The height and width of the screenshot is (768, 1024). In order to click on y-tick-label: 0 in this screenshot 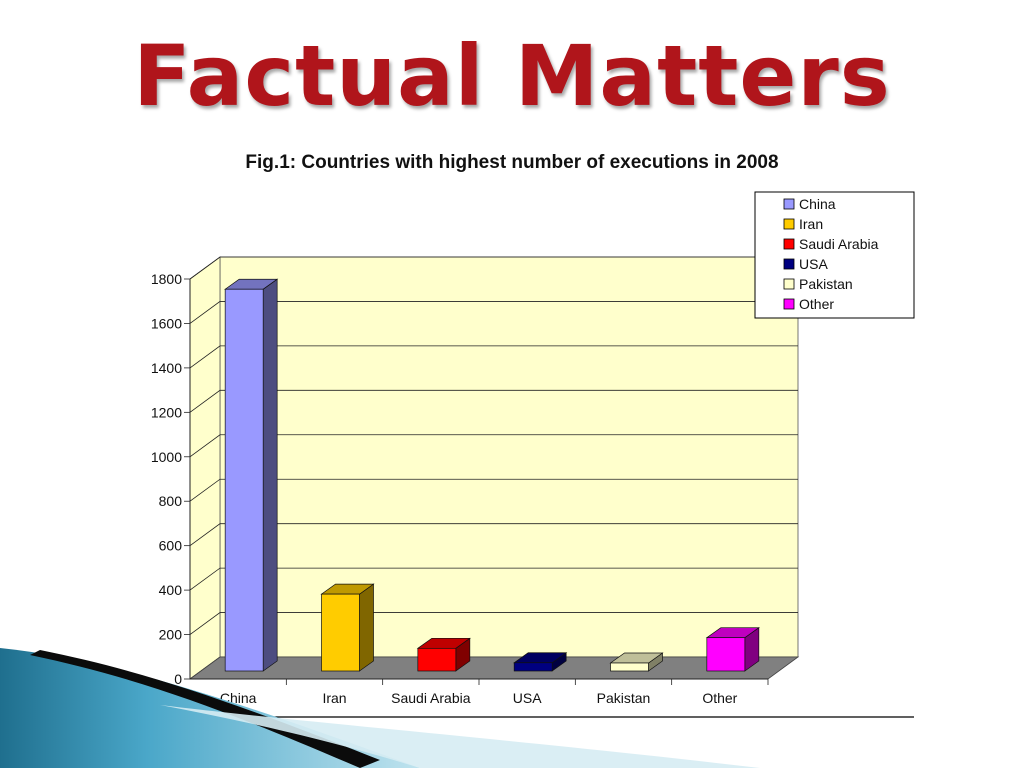, I will do `click(178, 679)`.